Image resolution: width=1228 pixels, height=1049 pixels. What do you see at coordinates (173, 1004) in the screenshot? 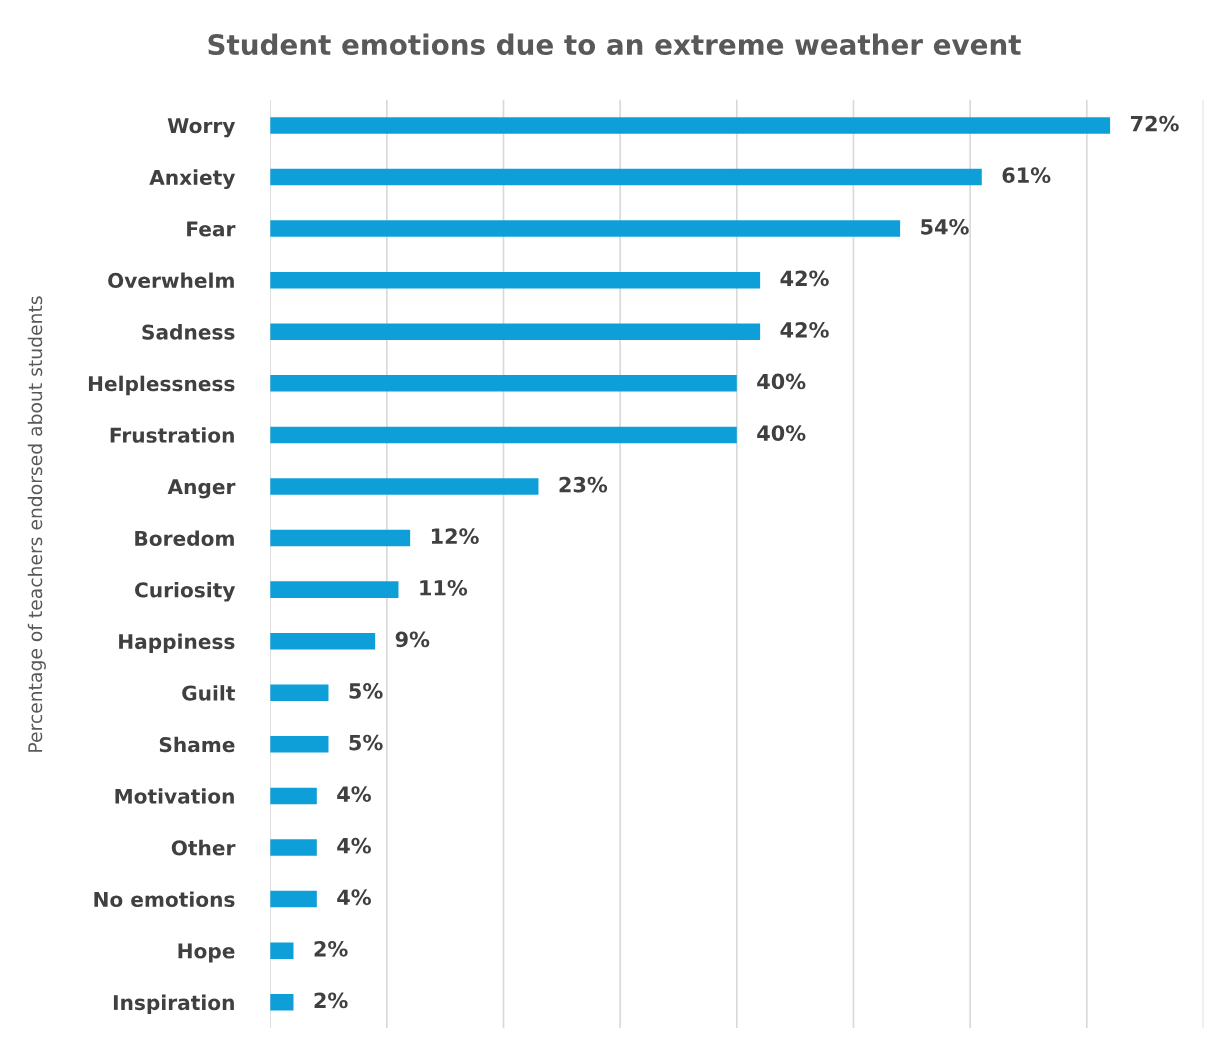
I see `y-tick-label: Inspiration` at bounding box center [173, 1004].